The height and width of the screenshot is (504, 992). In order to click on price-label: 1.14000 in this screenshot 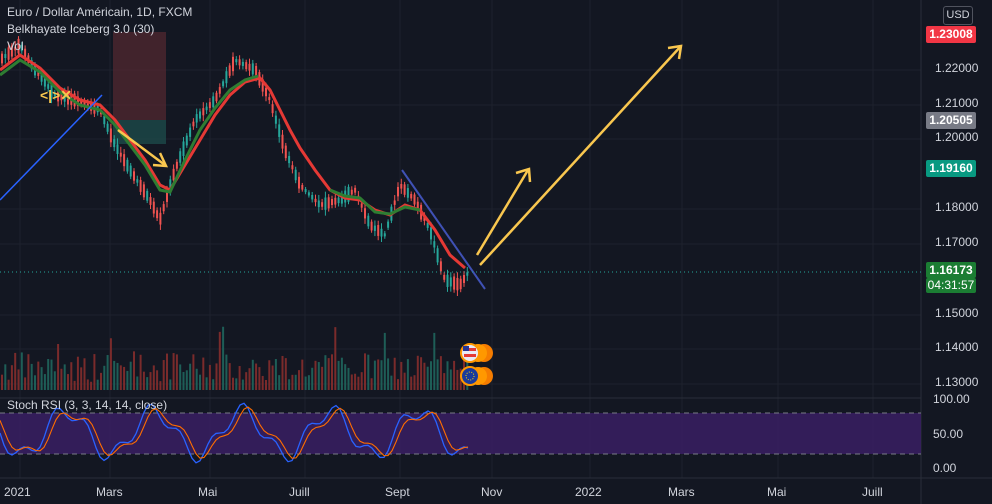, I will do `click(957, 347)`.